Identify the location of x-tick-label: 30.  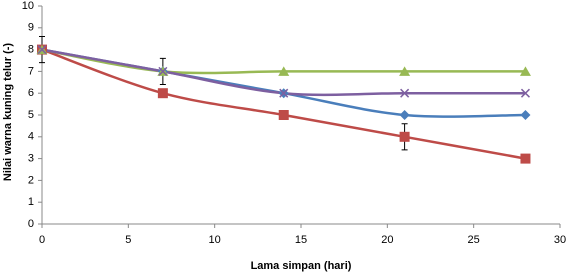
(560, 240).